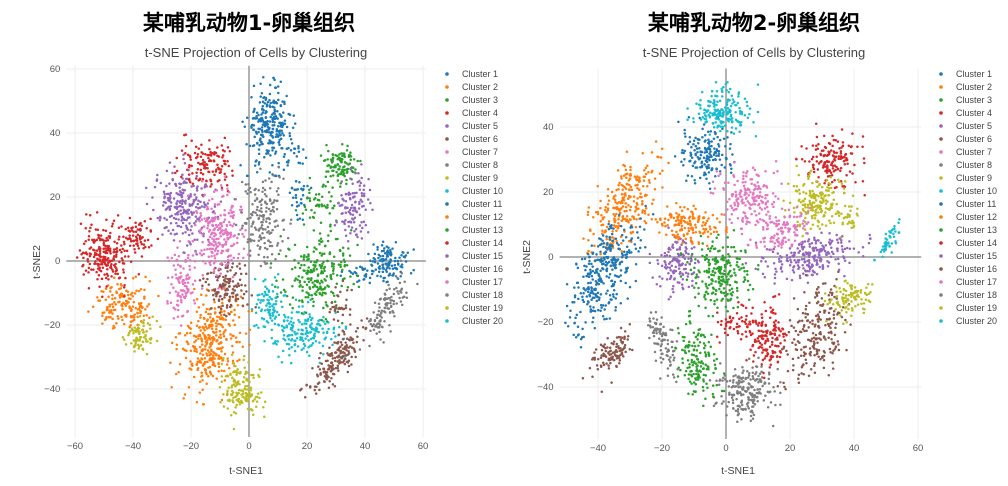 This screenshot has height=486, width=1008. I want to click on legend-item: Cluster 17, so click(474, 282).